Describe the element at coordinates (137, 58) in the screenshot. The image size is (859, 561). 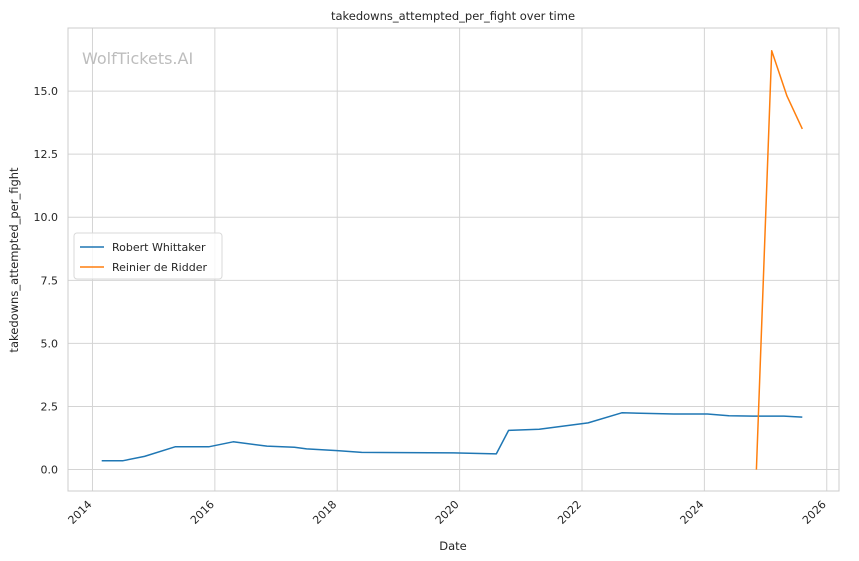
I see `watermark-text: WolfTickets.AI` at that location.